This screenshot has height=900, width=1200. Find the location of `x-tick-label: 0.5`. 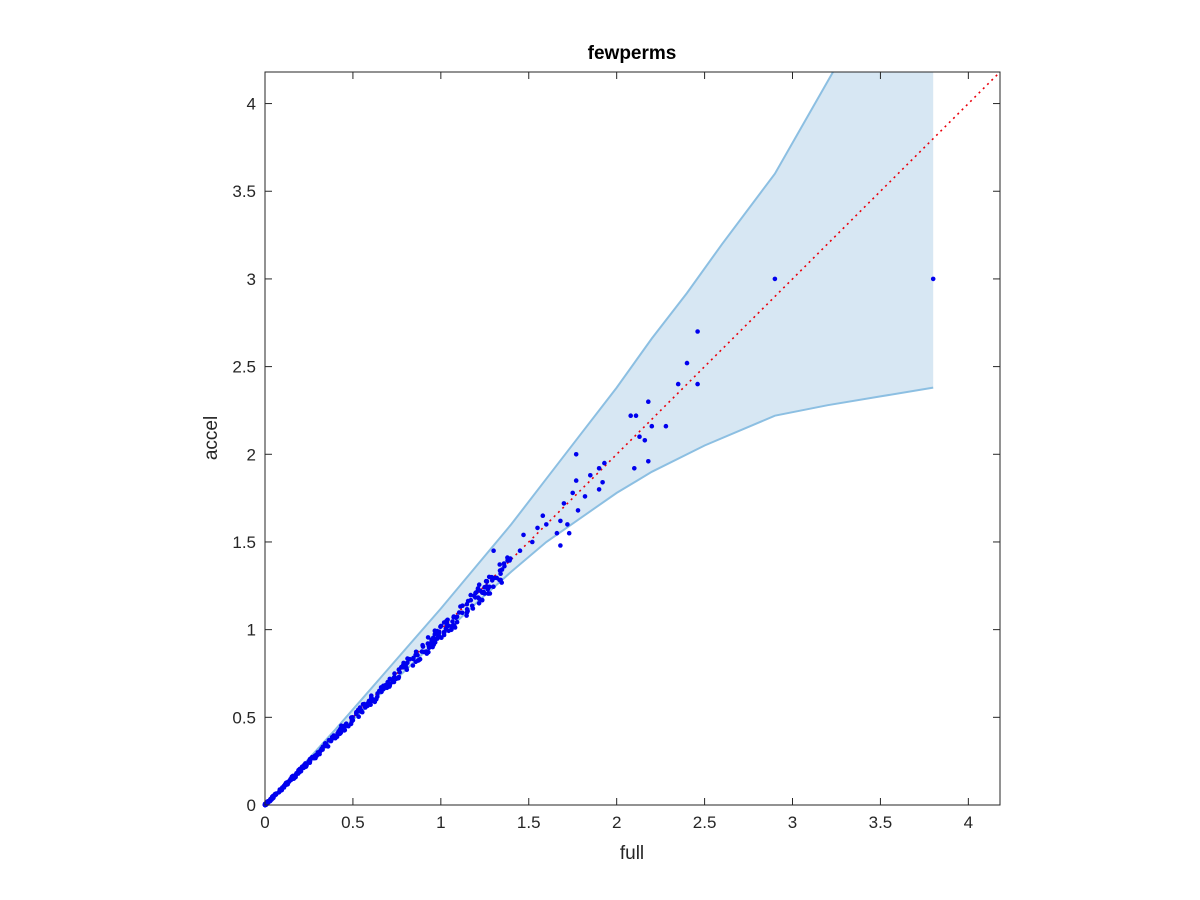

x-tick-label: 0.5 is located at coordinates (353, 822).